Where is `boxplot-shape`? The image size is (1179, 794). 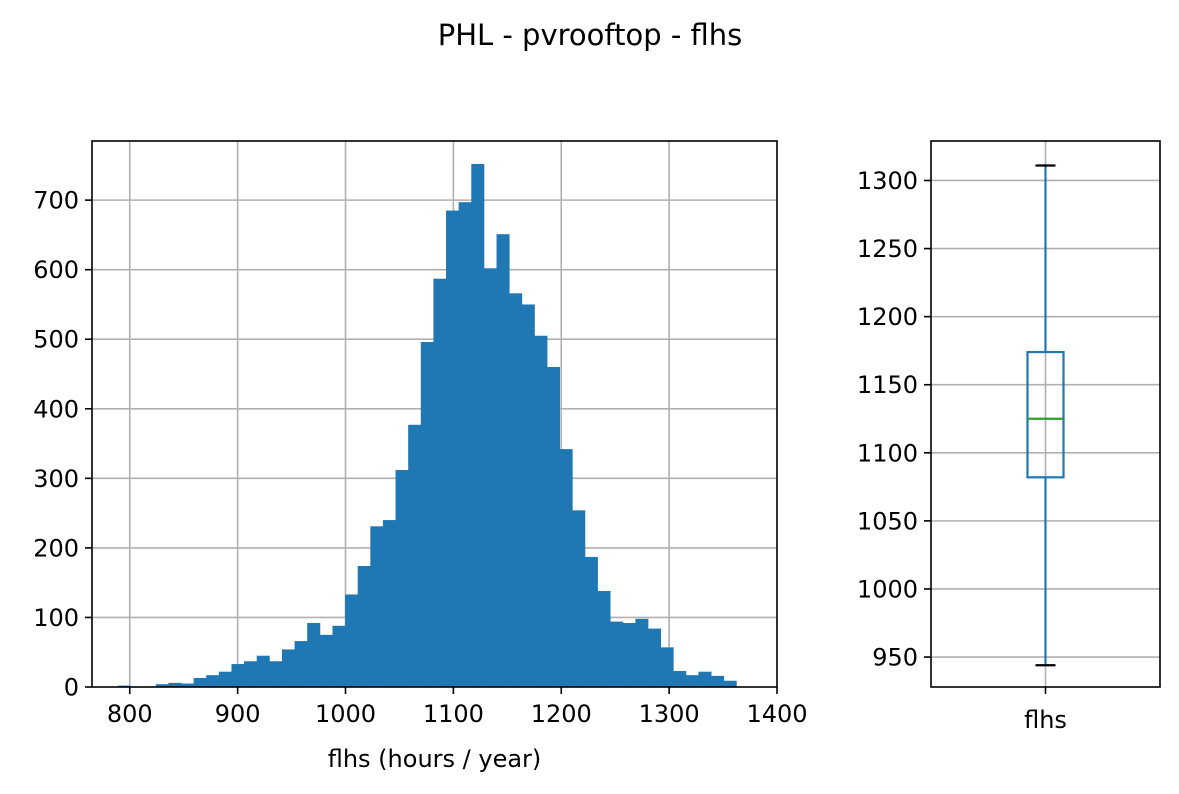 boxplot-shape is located at coordinates (1045, 415).